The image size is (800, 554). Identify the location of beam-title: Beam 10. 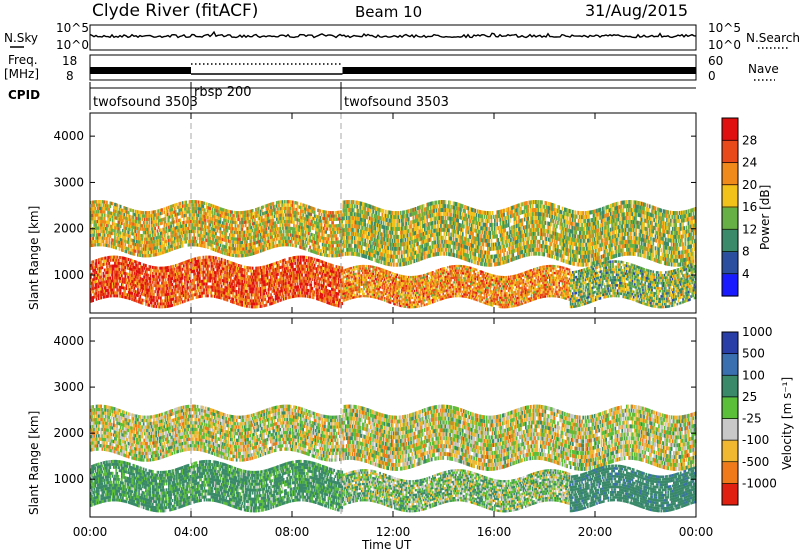
(388, 12).